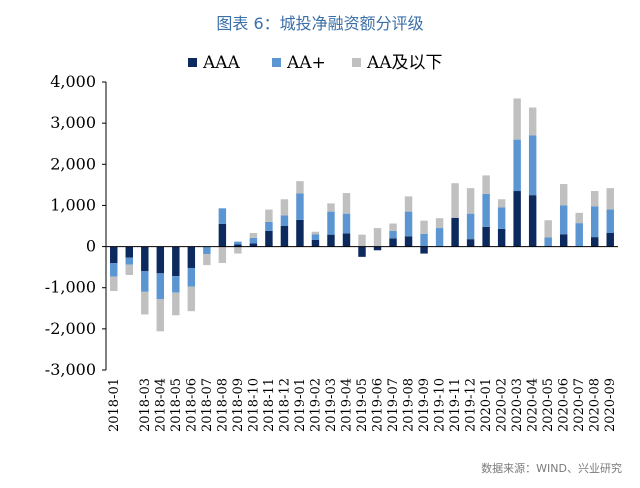  I want to click on x-tick-label: 2019-07, so click(393, 405).